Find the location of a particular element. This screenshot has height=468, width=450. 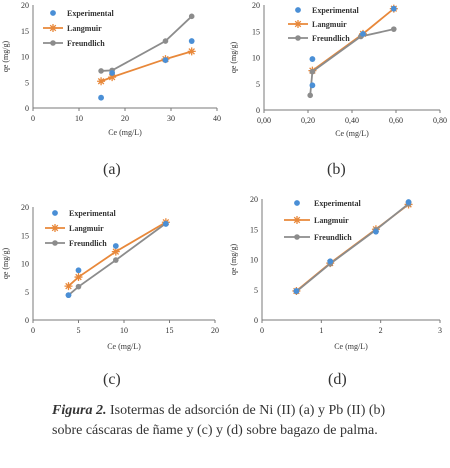

x-tick-label: 0,20 is located at coordinates (308, 120).